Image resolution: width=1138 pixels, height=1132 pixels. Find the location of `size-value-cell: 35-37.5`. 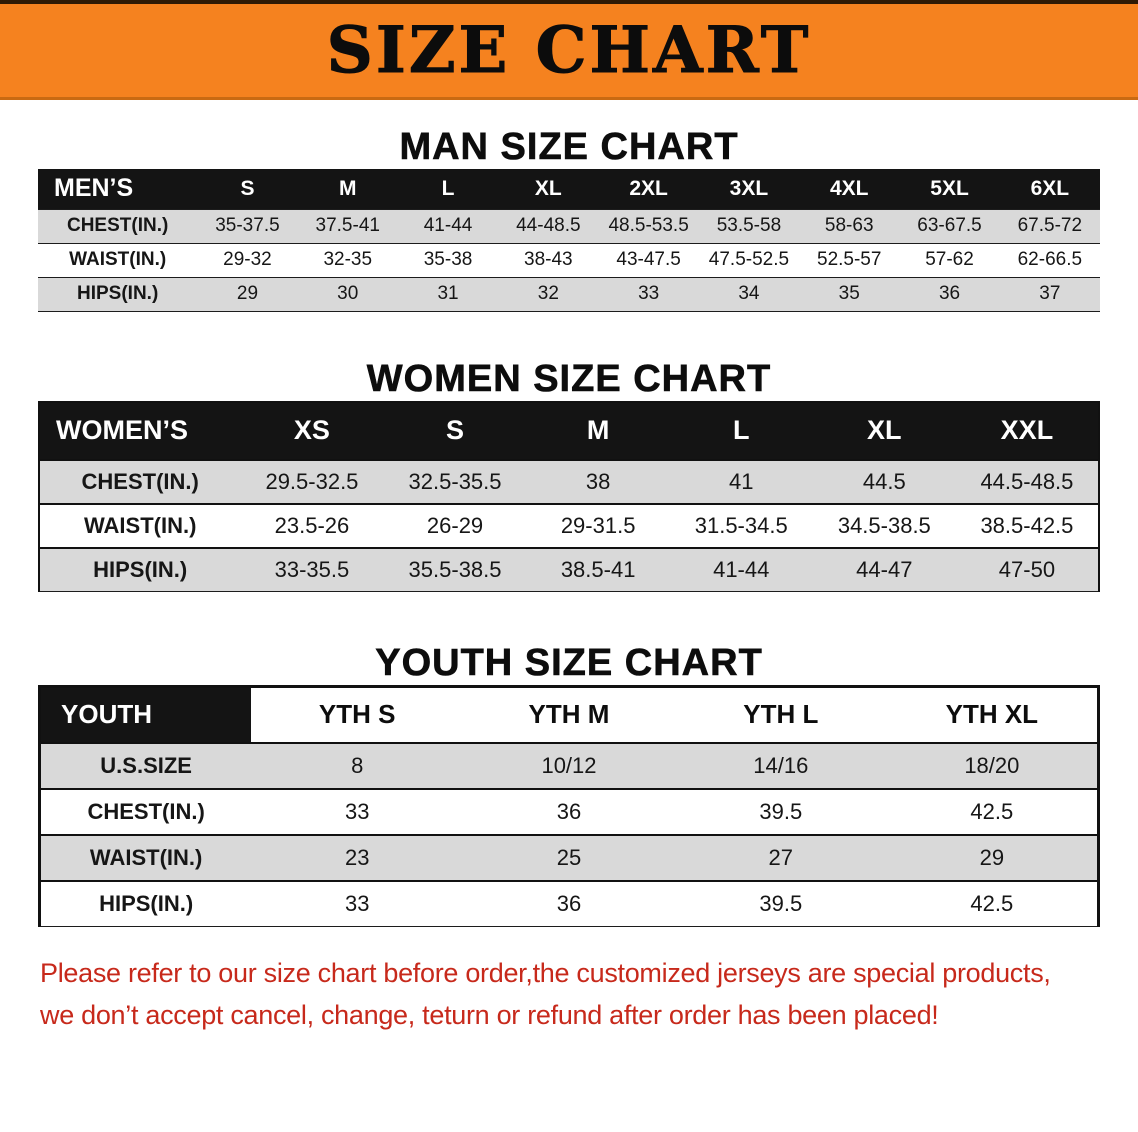

size-value-cell: 35-37.5 is located at coordinates (247, 225).